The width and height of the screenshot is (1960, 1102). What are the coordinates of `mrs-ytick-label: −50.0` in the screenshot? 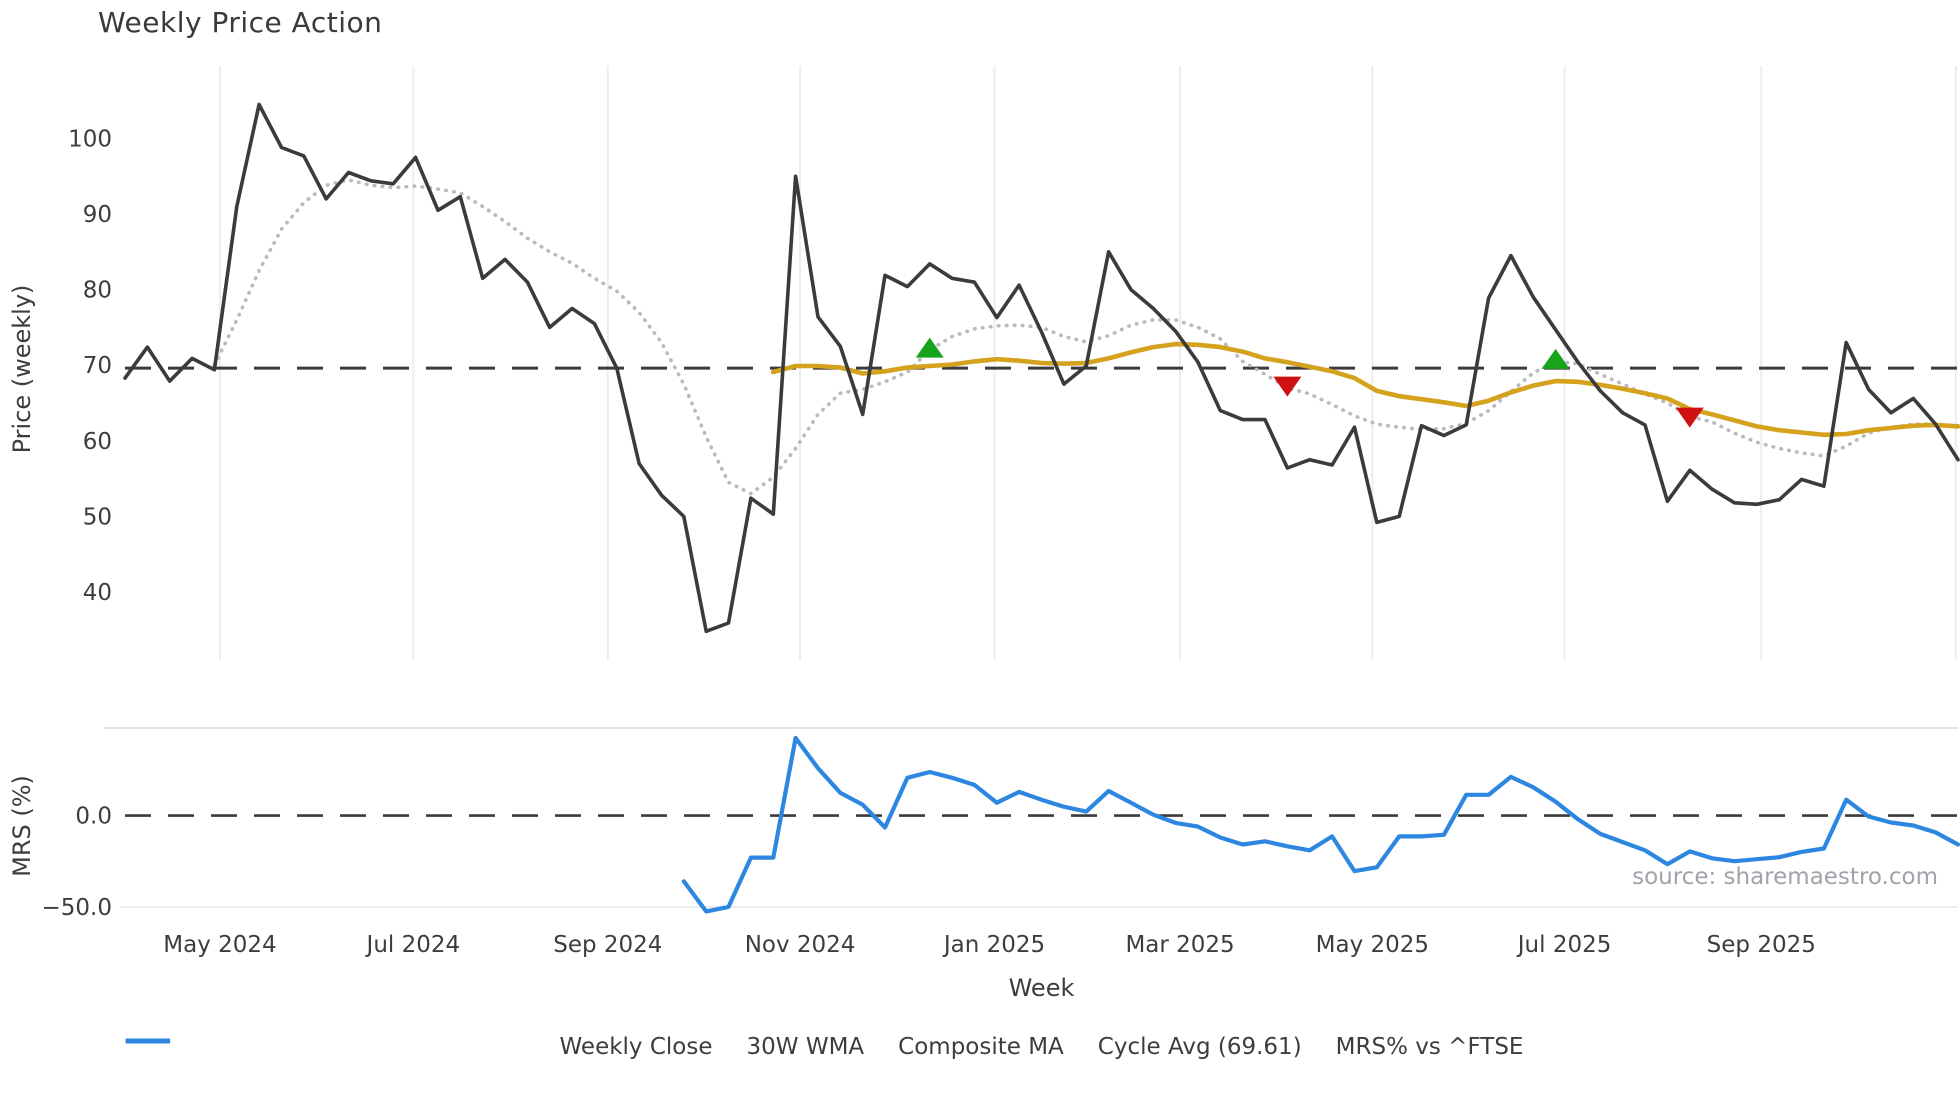 It's located at (77, 908).